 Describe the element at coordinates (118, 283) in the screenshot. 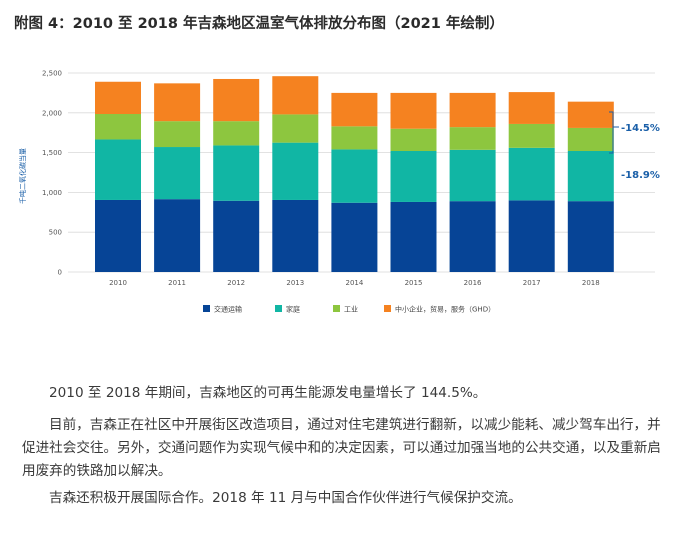

I see `x-tick-label: 2010` at that location.